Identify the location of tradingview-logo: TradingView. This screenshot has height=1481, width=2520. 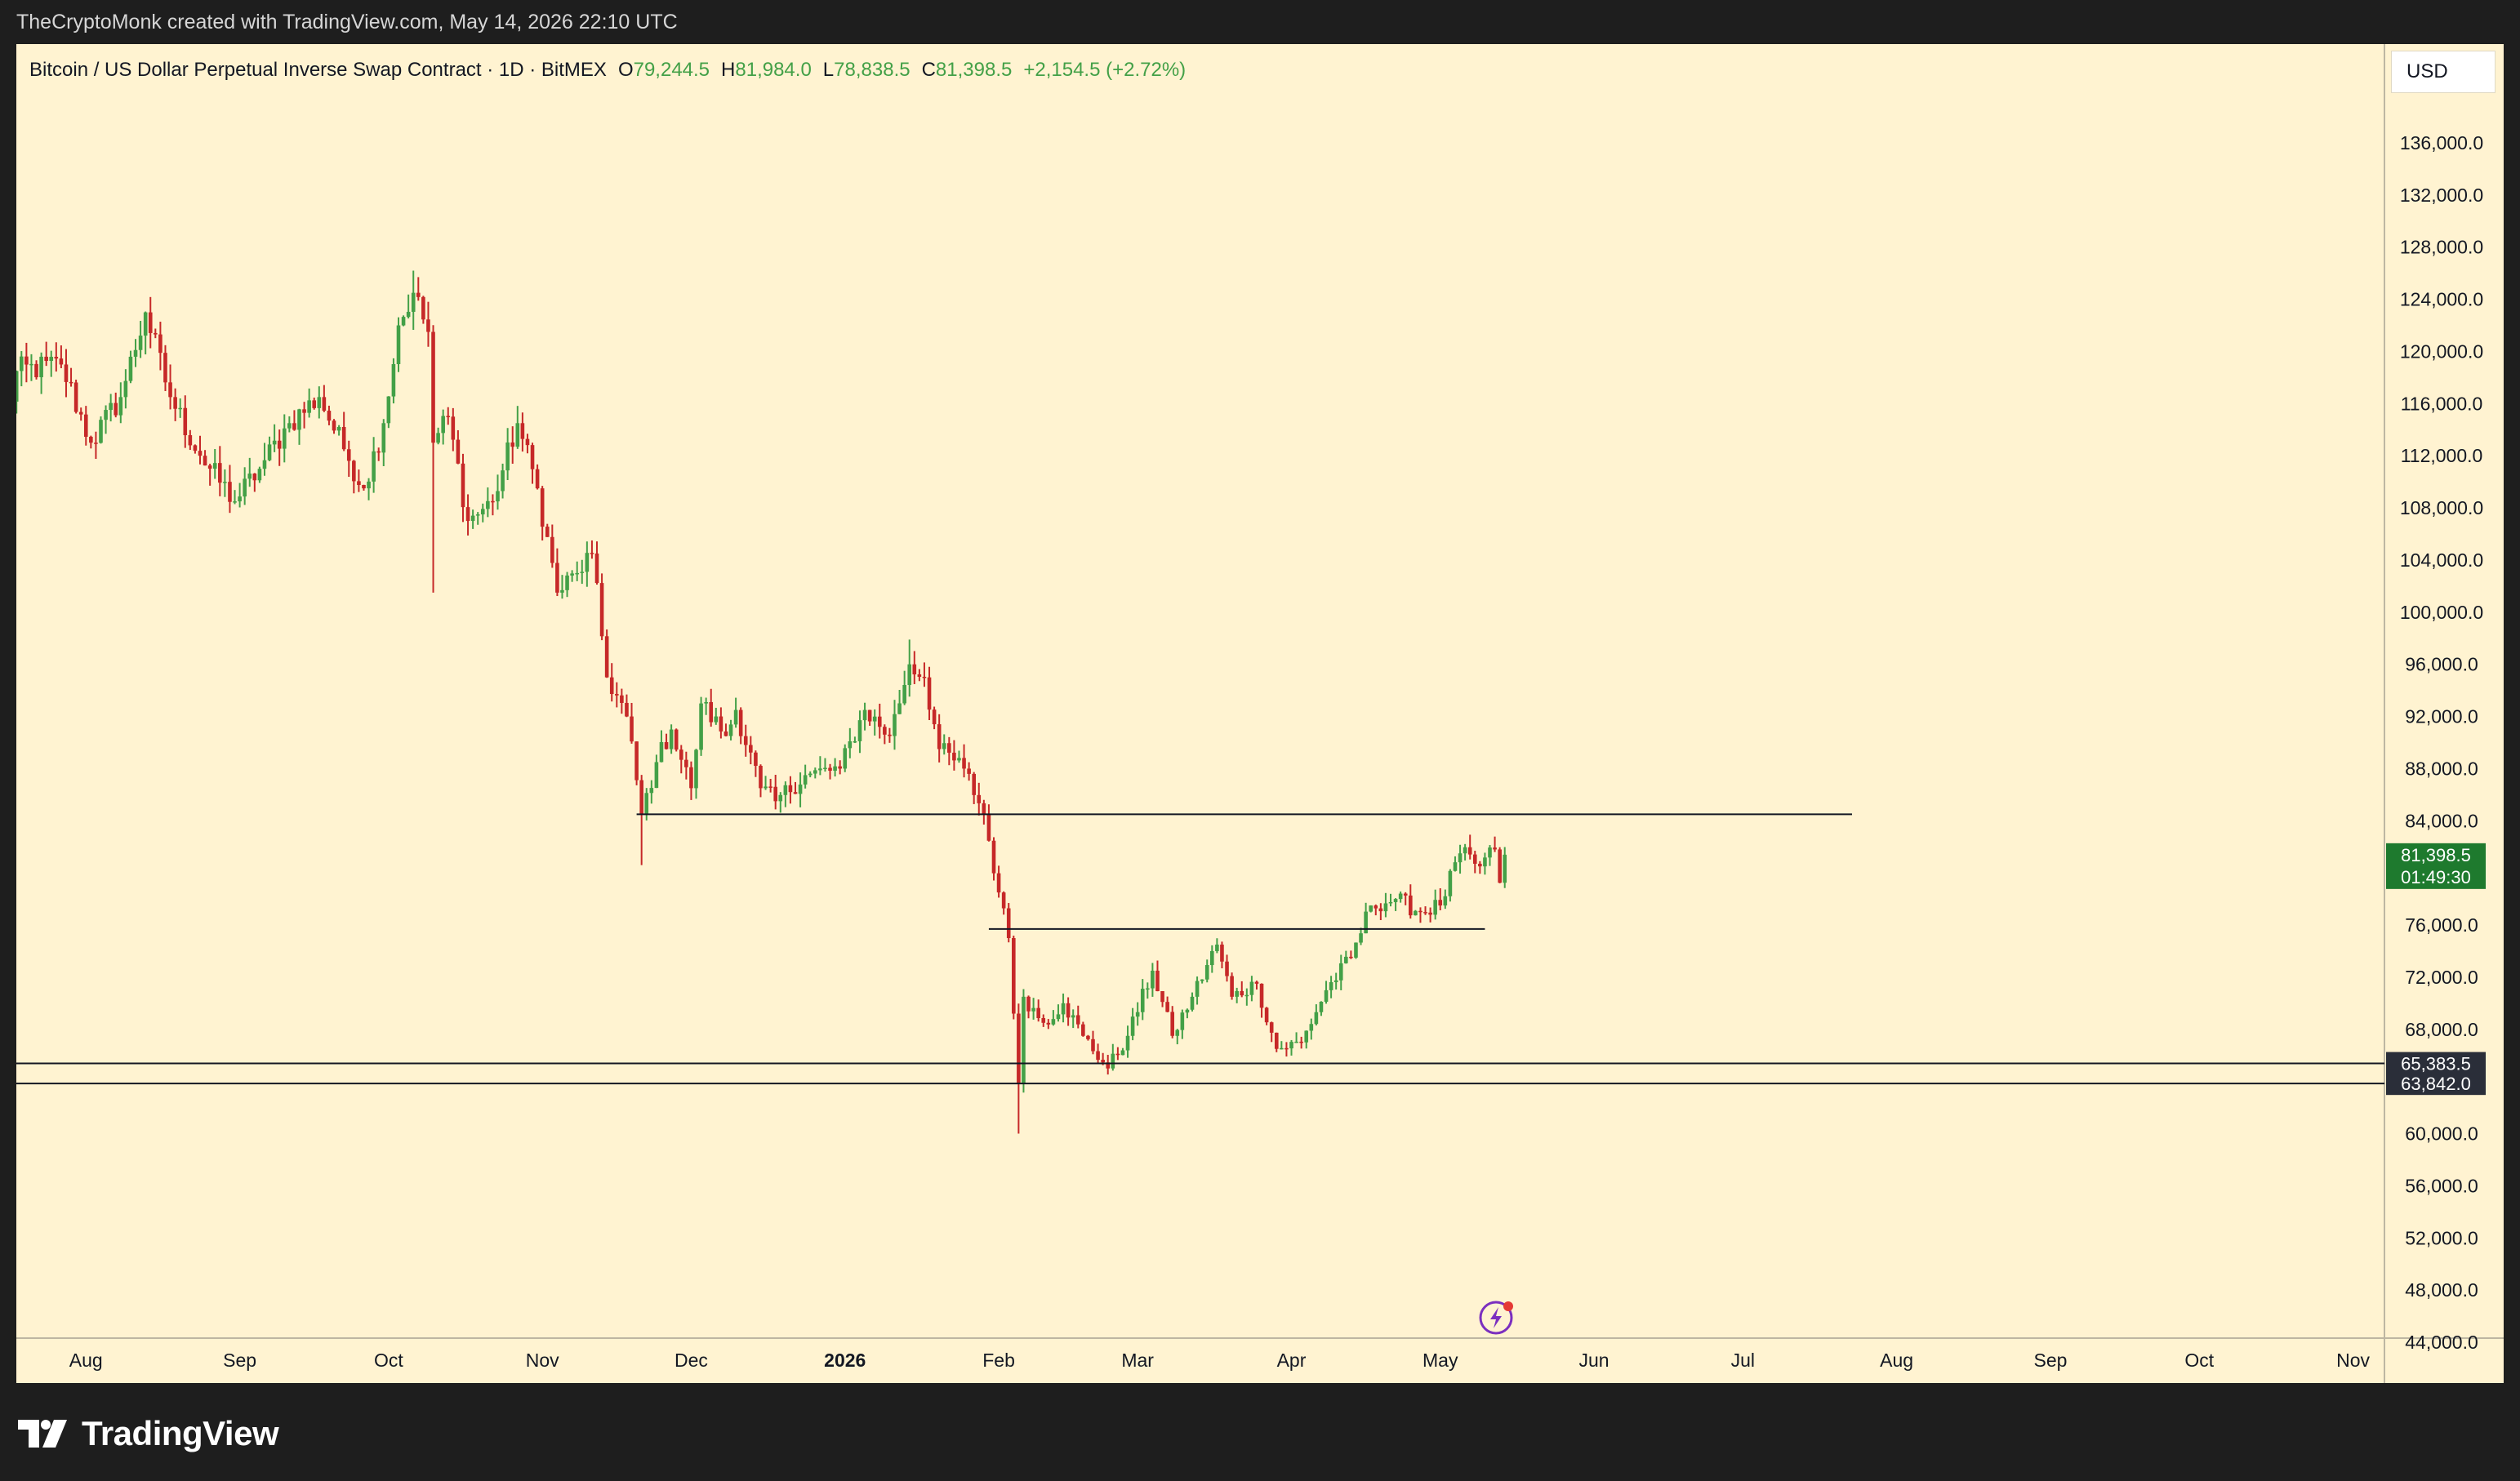
(149, 1433).